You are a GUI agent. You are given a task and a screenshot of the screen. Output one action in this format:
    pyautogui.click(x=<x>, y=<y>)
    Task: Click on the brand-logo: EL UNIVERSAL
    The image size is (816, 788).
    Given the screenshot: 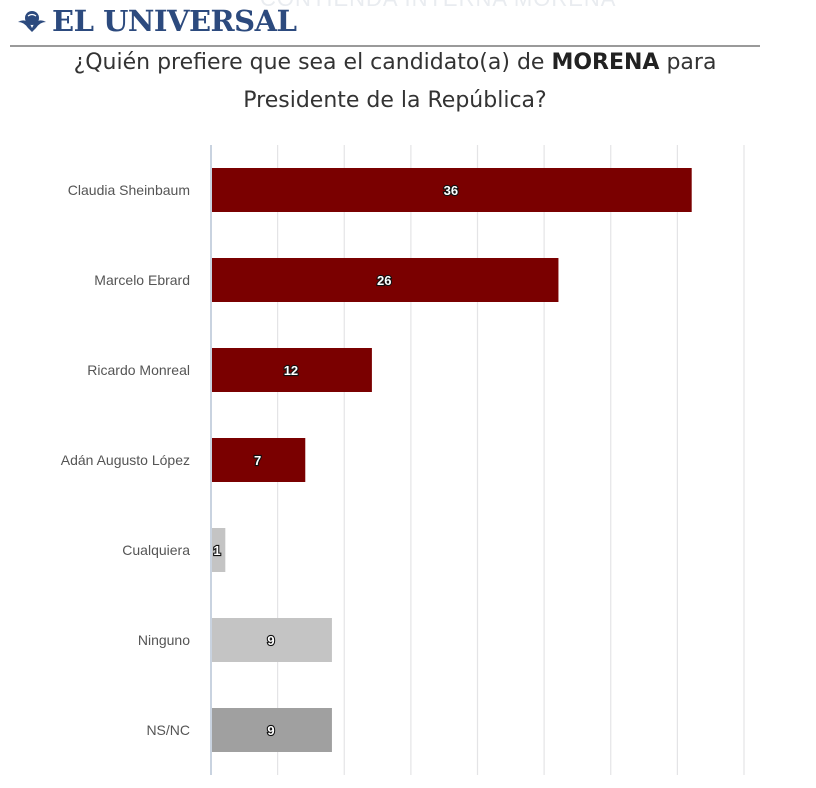 What is the action you would take?
    pyautogui.click(x=156, y=21)
    